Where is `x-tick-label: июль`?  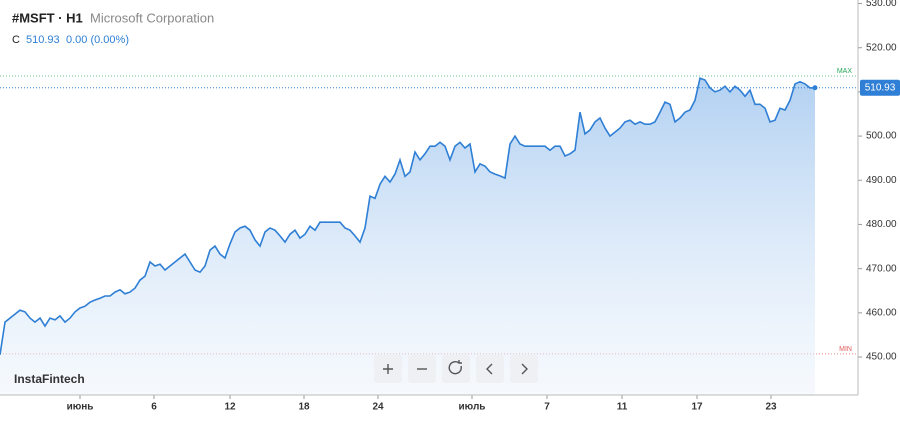 x-tick-label: июль is located at coordinates (472, 407).